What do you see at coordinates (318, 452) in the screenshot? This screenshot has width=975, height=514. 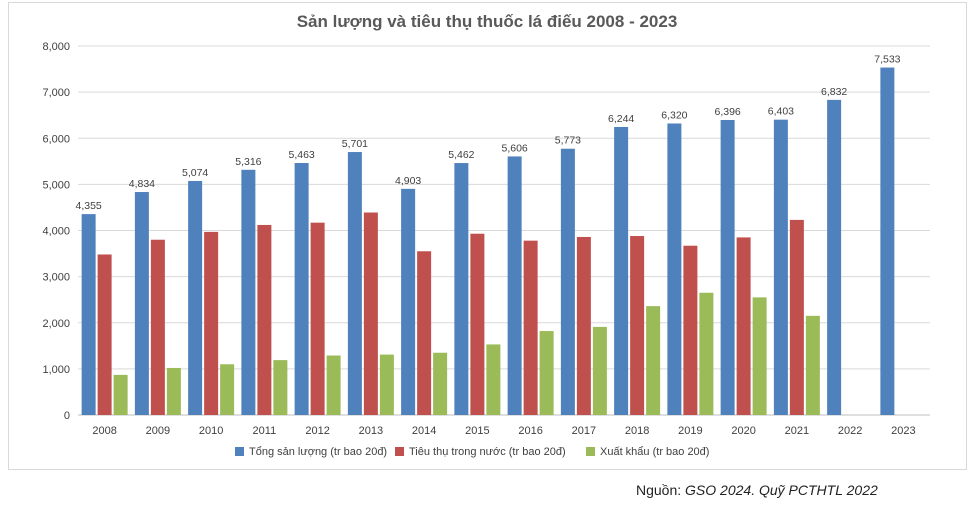 I see `legend-label: Tổng sản lượng (tr bao 20đ)` at bounding box center [318, 452].